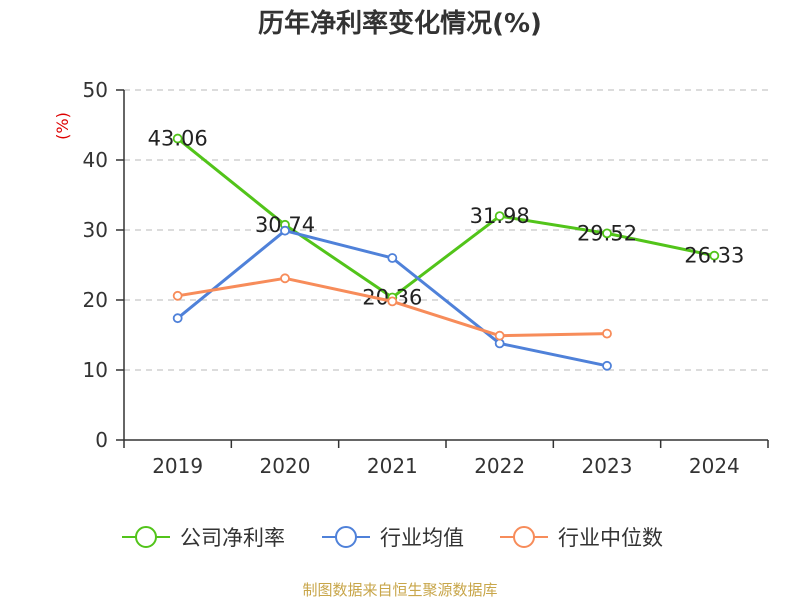 The height and width of the screenshot is (600, 800). Describe the element at coordinates (422, 538) in the screenshot. I see `legend-label: 行业均值` at that location.